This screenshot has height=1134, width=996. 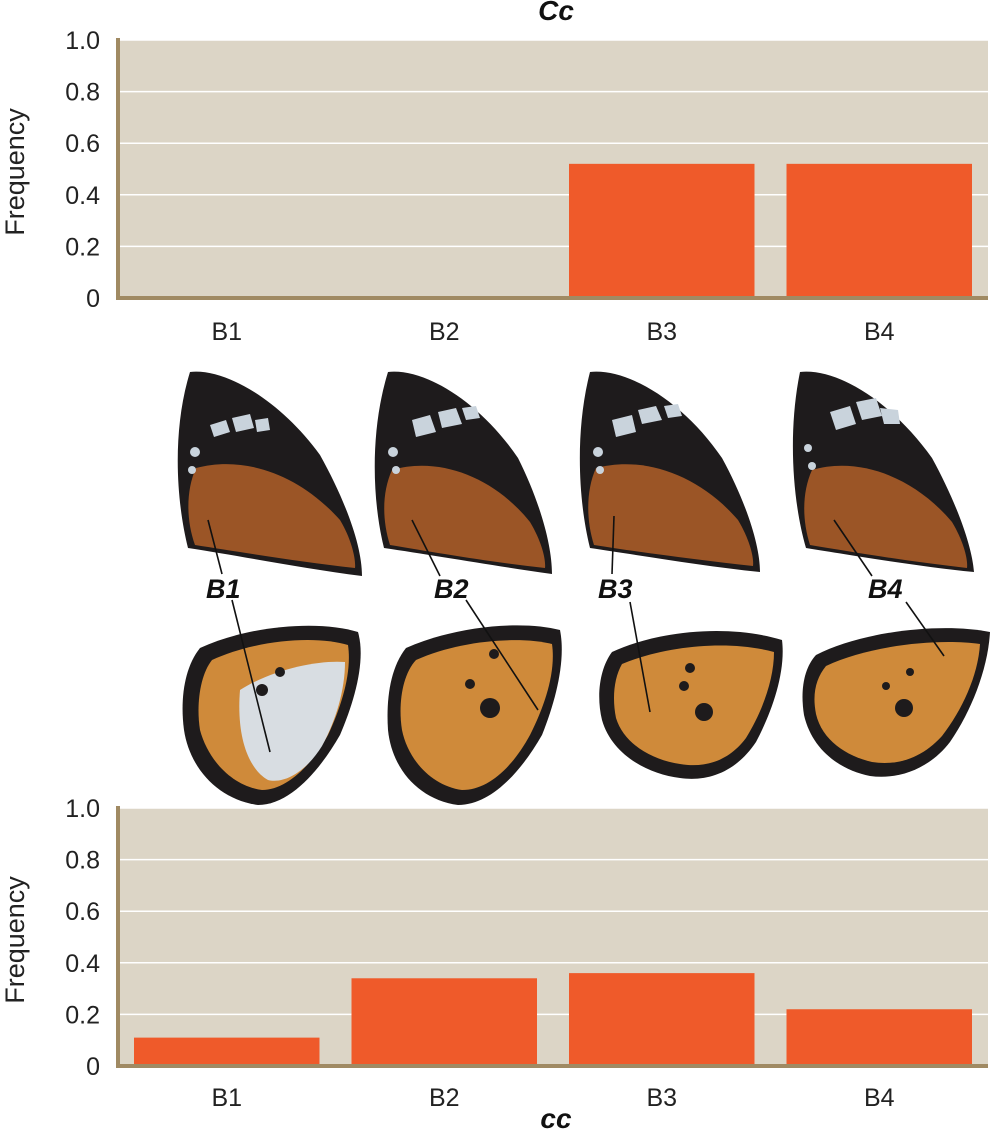 What do you see at coordinates (474, 715) in the screenshot?
I see `hindwing-b2` at bounding box center [474, 715].